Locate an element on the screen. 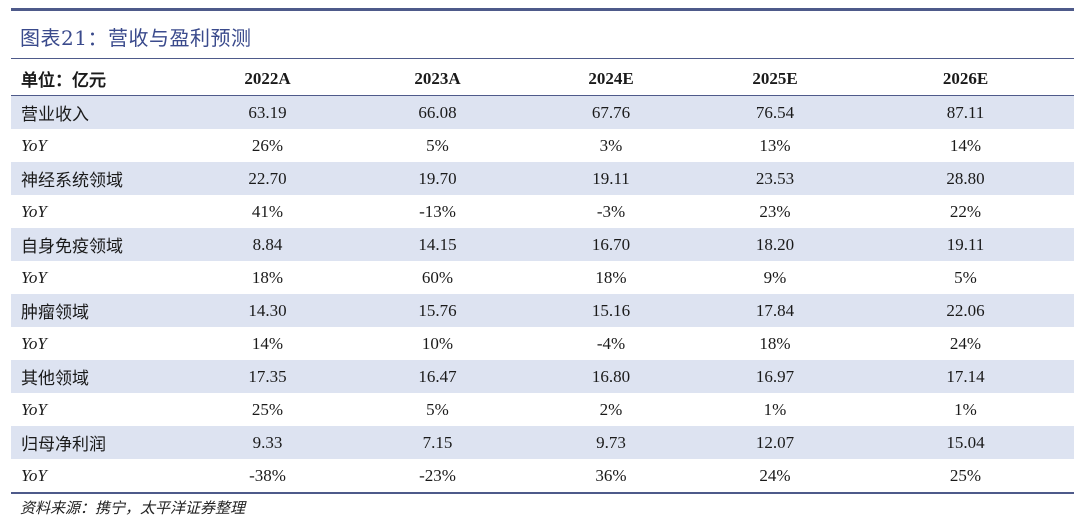 The height and width of the screenshot is (521, 1080). year-header: 2025E is located at coordinates (775, 78).